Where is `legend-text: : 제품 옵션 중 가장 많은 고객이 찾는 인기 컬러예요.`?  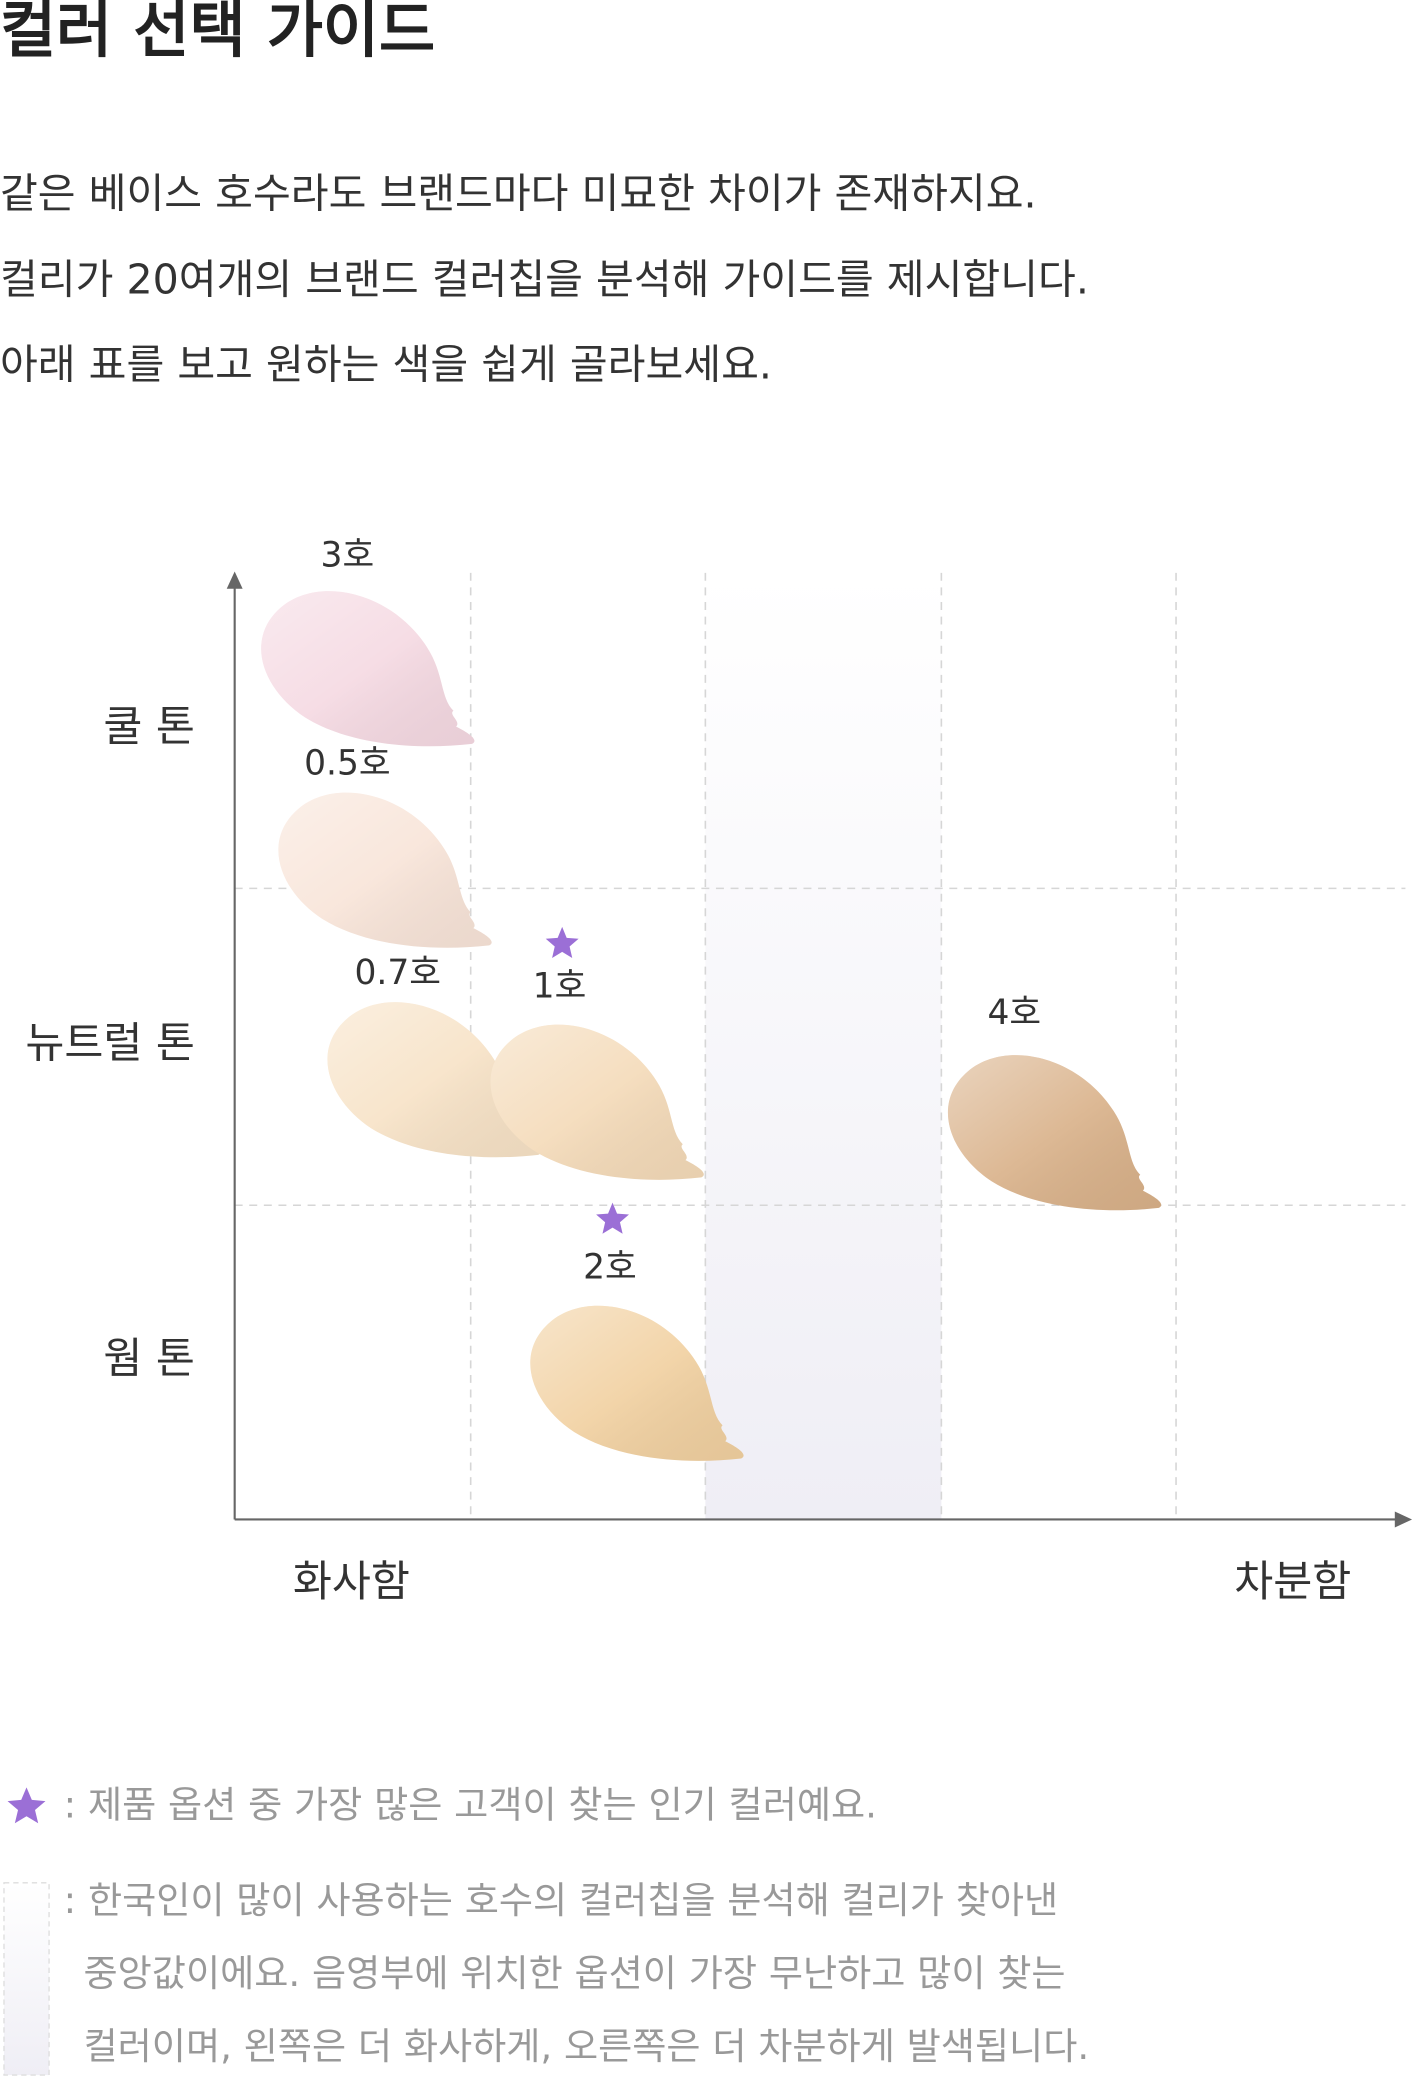
legend-text: : 제품 옵션 중 가장 많은 고객이 찾는 인기 컬러예요. is located at coordinates (470, 1805).